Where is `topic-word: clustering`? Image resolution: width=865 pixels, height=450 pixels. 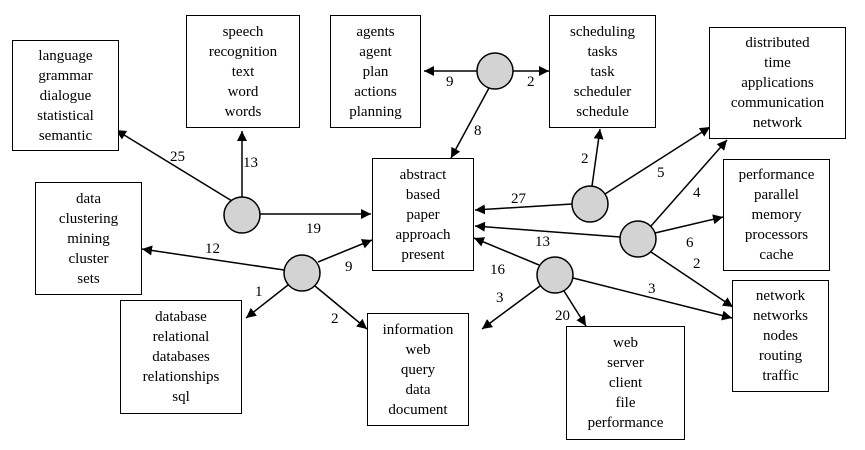
topic-word: clustering is located at coordinates (88, 218).